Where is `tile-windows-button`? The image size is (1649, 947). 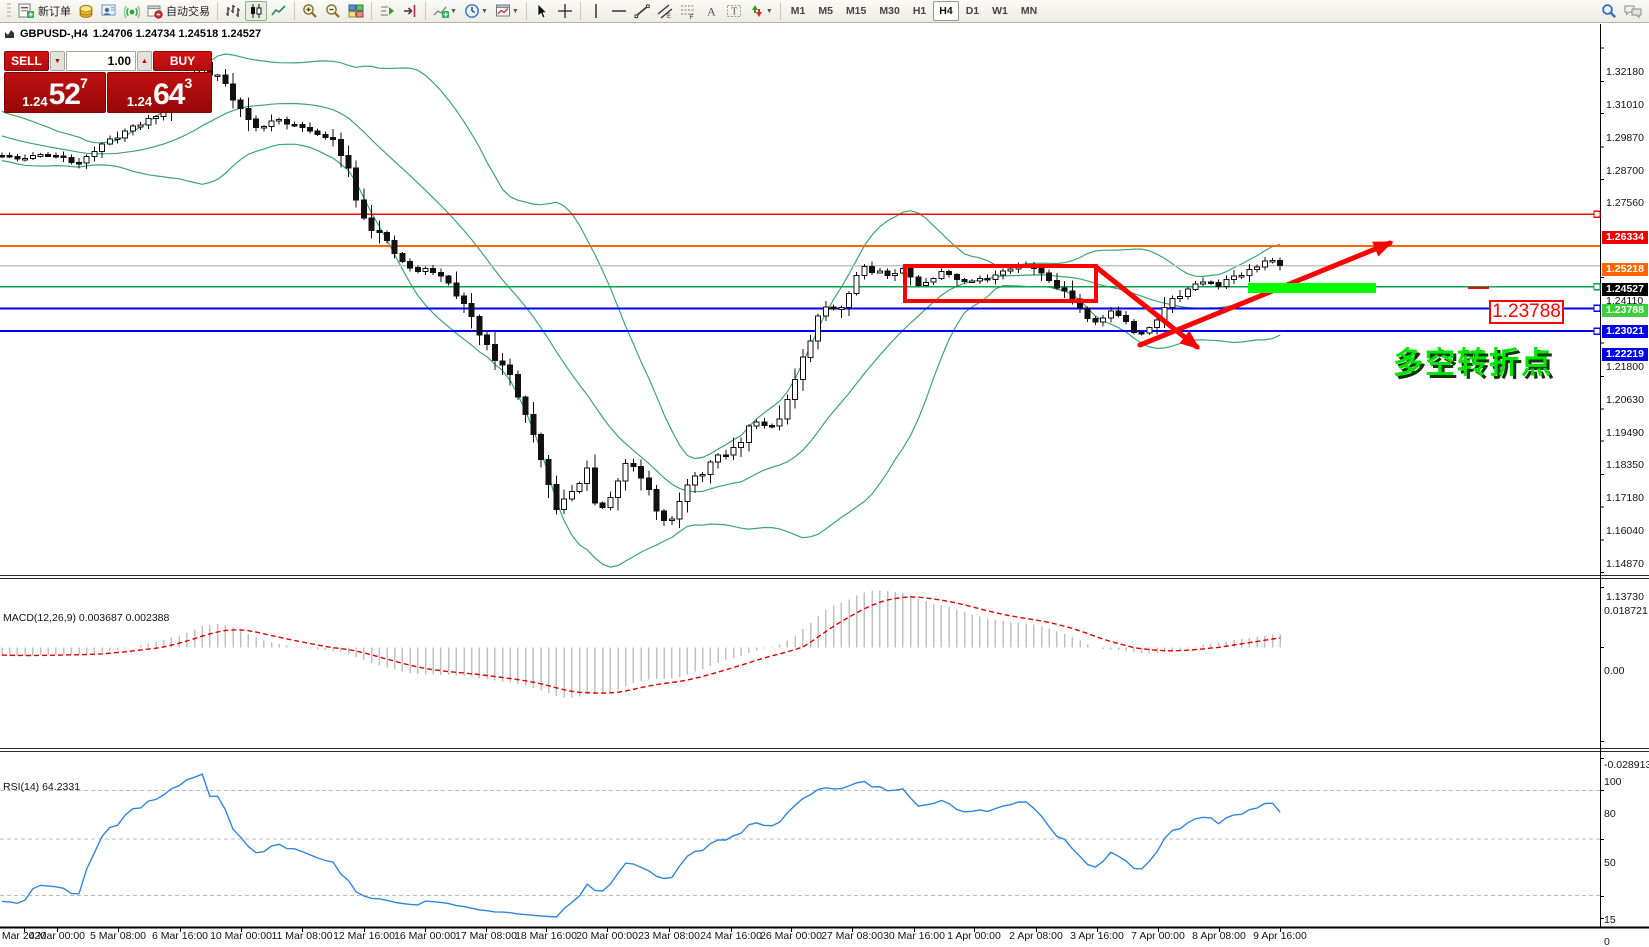
tile-windows-button is located at coordinates (356, 11).